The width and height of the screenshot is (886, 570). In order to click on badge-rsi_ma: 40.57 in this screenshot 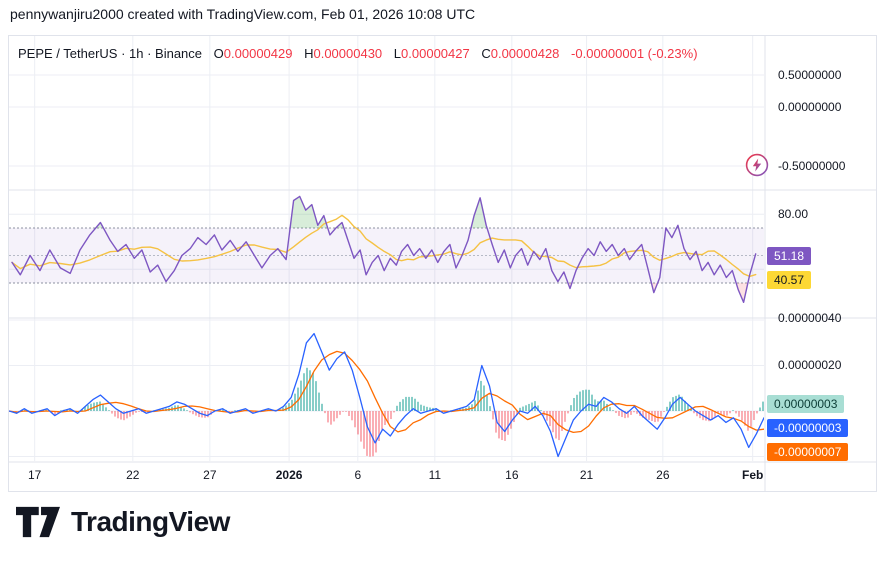, I will do `click(789, 280)`.